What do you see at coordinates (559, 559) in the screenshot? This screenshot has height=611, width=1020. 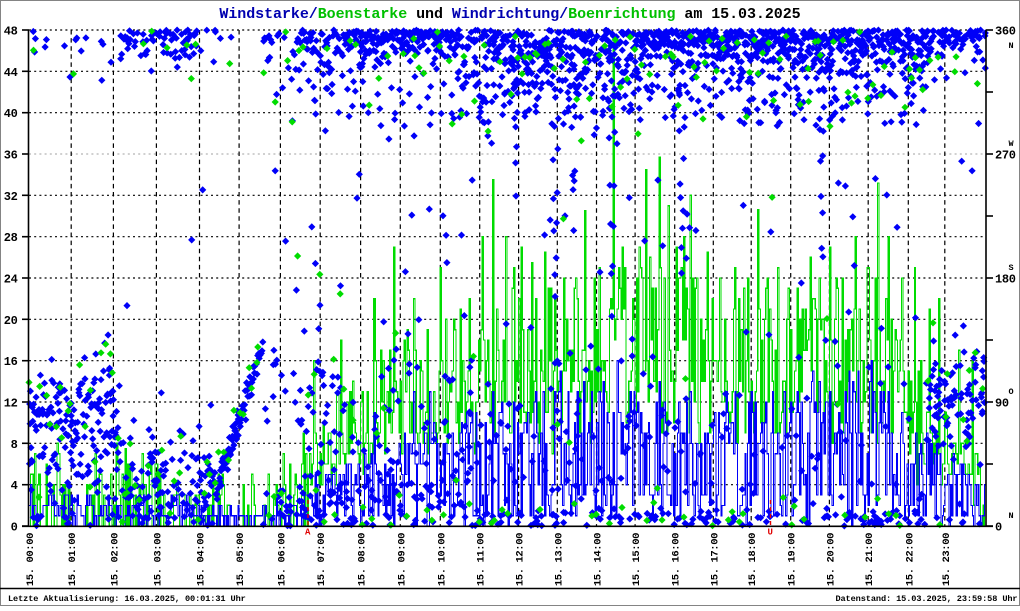 I see `svg-text: 15. 13:00` at bounding box center [559, 559].